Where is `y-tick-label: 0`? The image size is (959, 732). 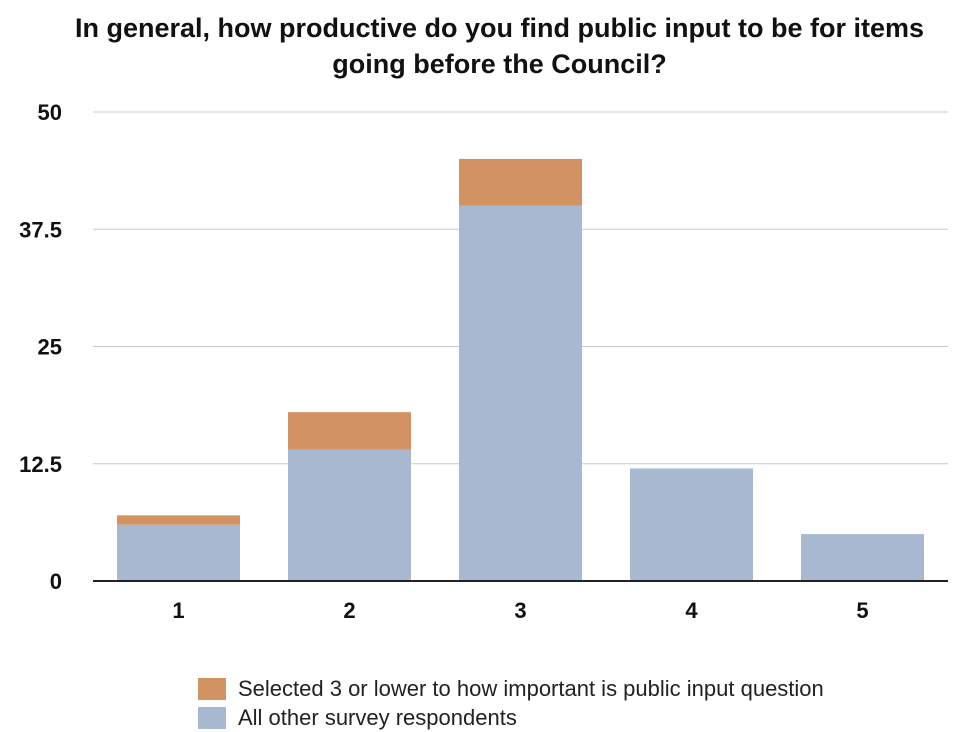
y-tick-label: 0 is located at coordinates (56, 581).